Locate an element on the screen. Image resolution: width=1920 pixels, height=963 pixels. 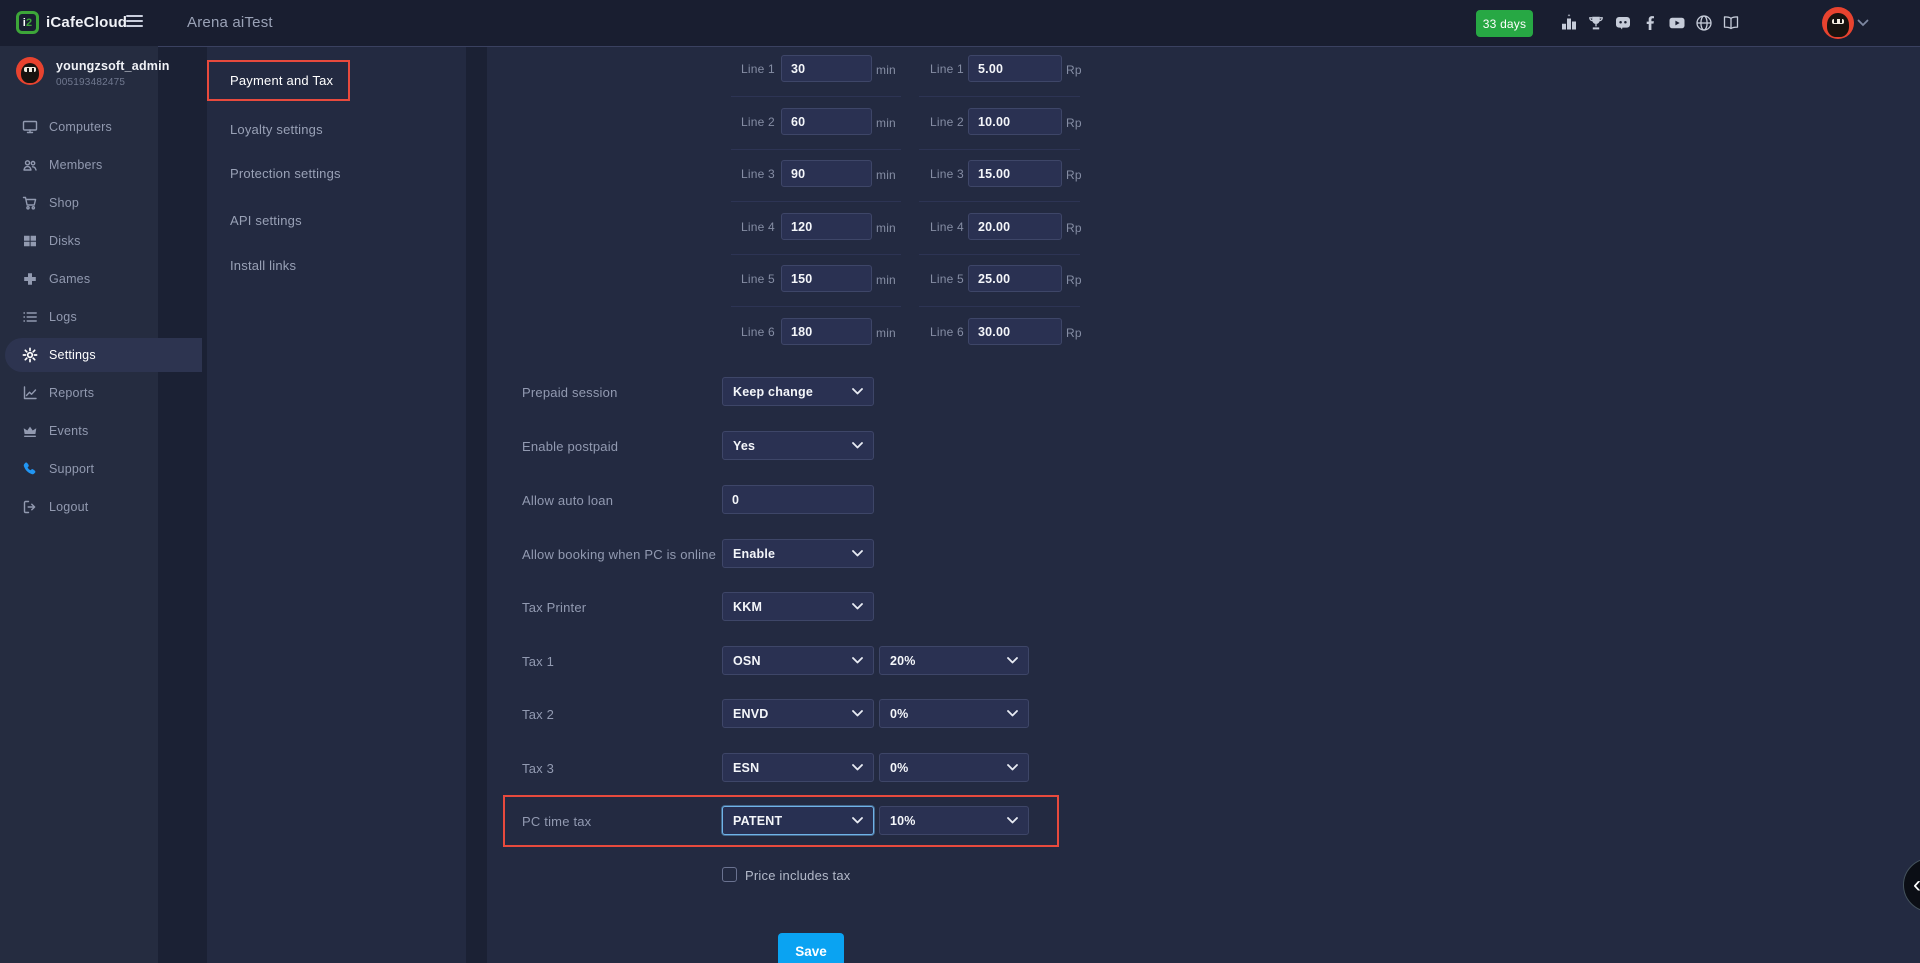
settings-nav-item-api-settings: API settings is located at coordinates (336, 220).